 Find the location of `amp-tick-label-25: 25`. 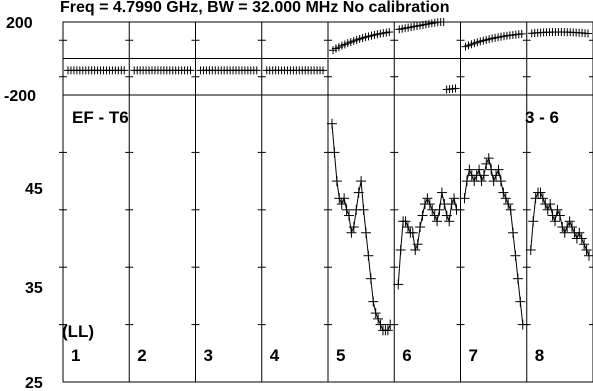

amp-tick-label-25: 25 is located at coordinates (34, 383).